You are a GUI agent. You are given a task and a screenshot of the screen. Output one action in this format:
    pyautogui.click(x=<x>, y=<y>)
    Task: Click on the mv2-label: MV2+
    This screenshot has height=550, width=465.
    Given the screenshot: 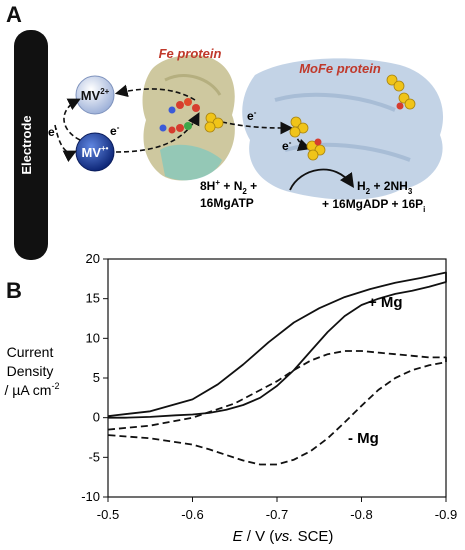 What is the action you would take?
    pyautogui.click(x=95, y=95)
    